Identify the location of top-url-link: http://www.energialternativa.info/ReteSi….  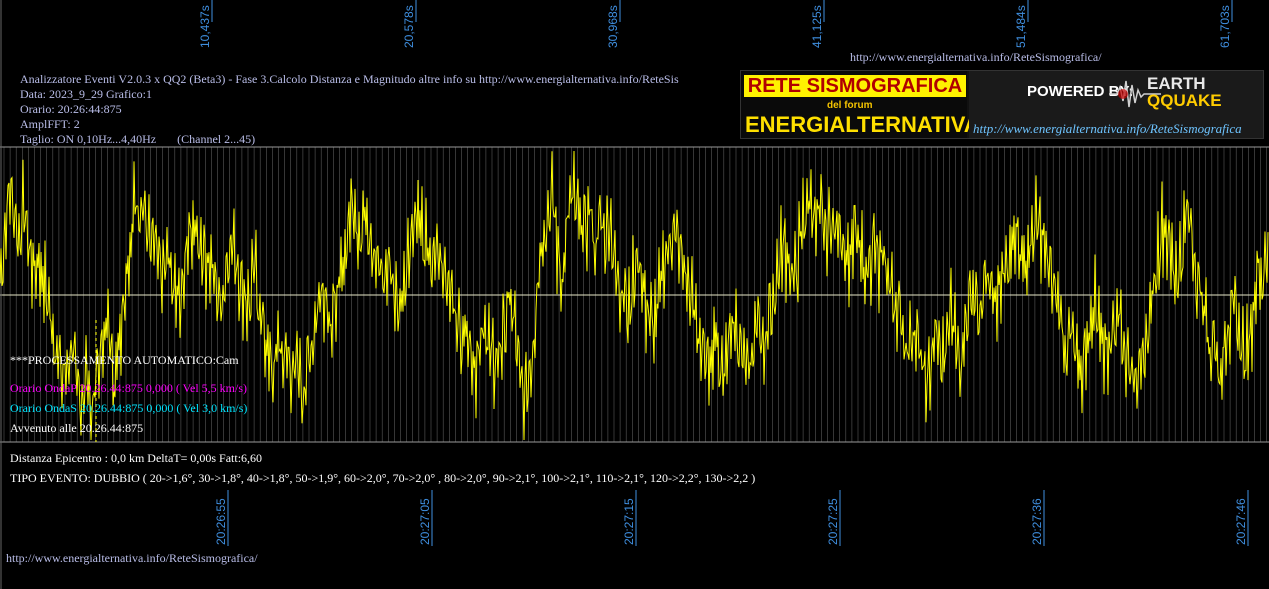
(976, 57).